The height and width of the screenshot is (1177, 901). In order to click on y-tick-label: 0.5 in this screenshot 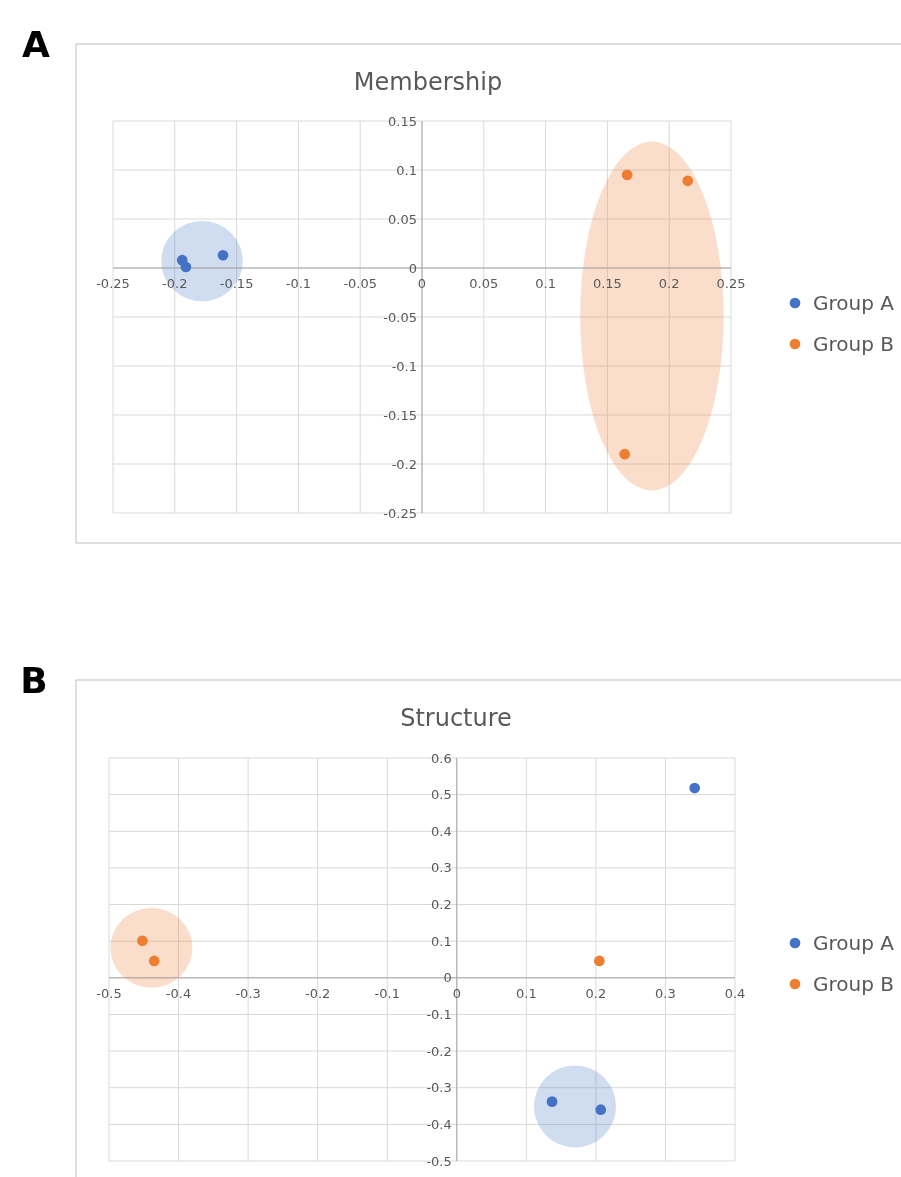, I will do `click(441, 795)`.